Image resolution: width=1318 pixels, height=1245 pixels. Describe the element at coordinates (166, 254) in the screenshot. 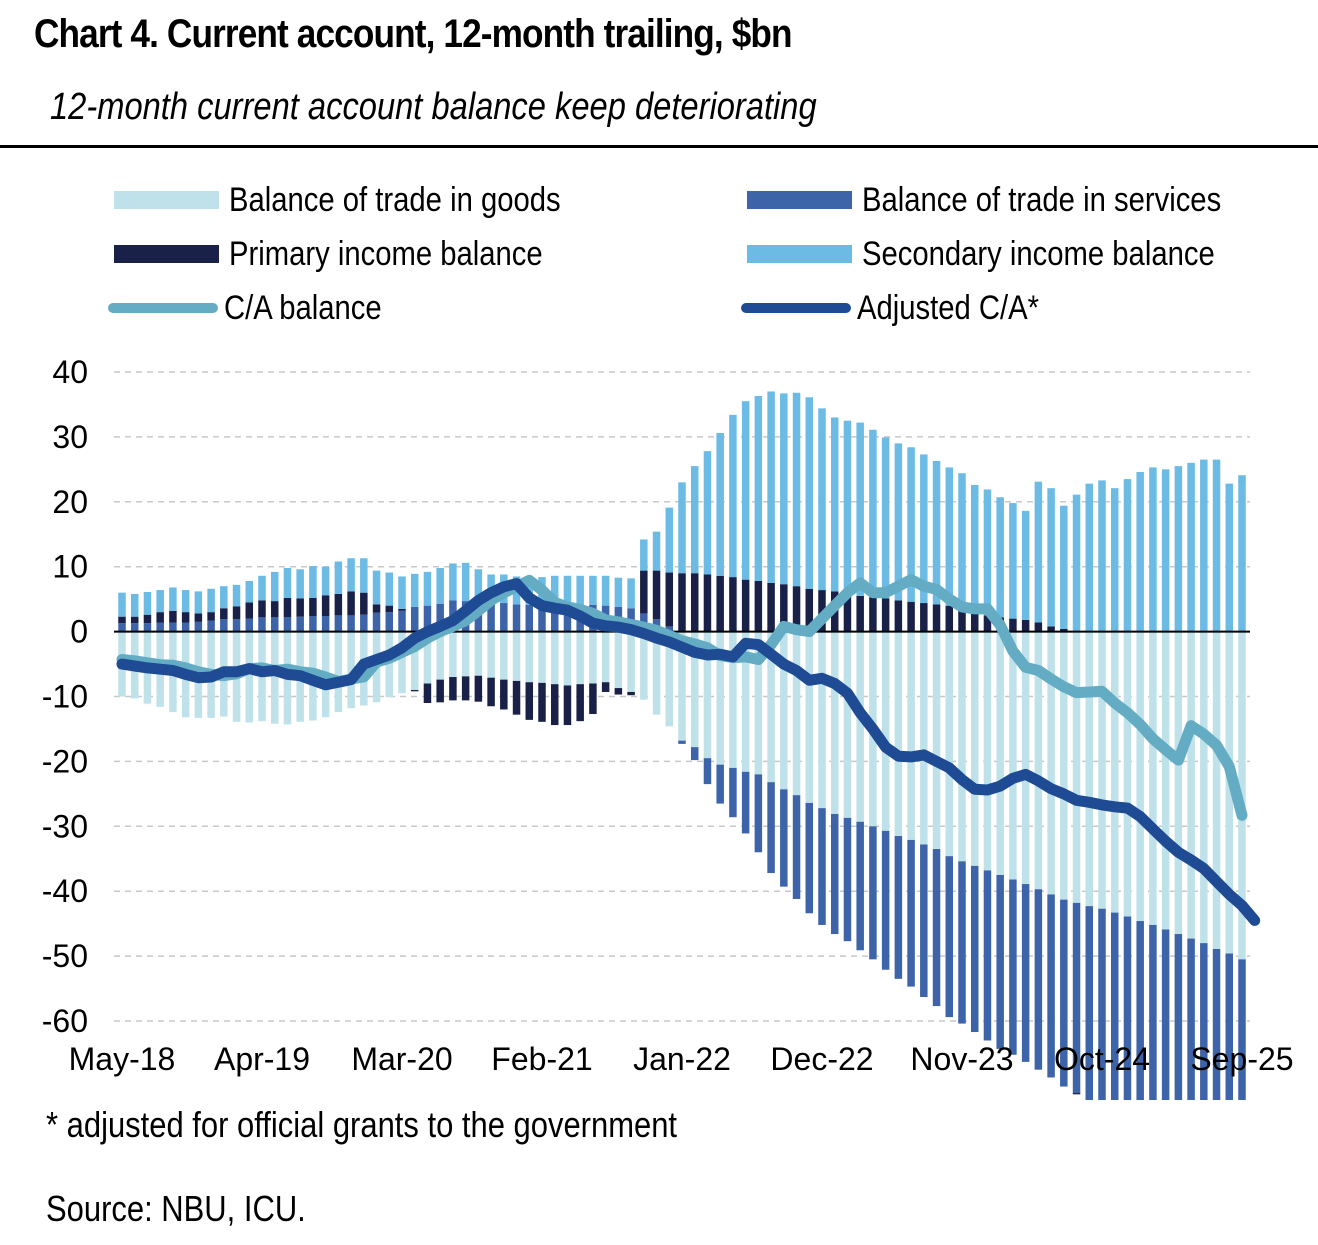

I see `legend-swatch-primary-income` at that location.